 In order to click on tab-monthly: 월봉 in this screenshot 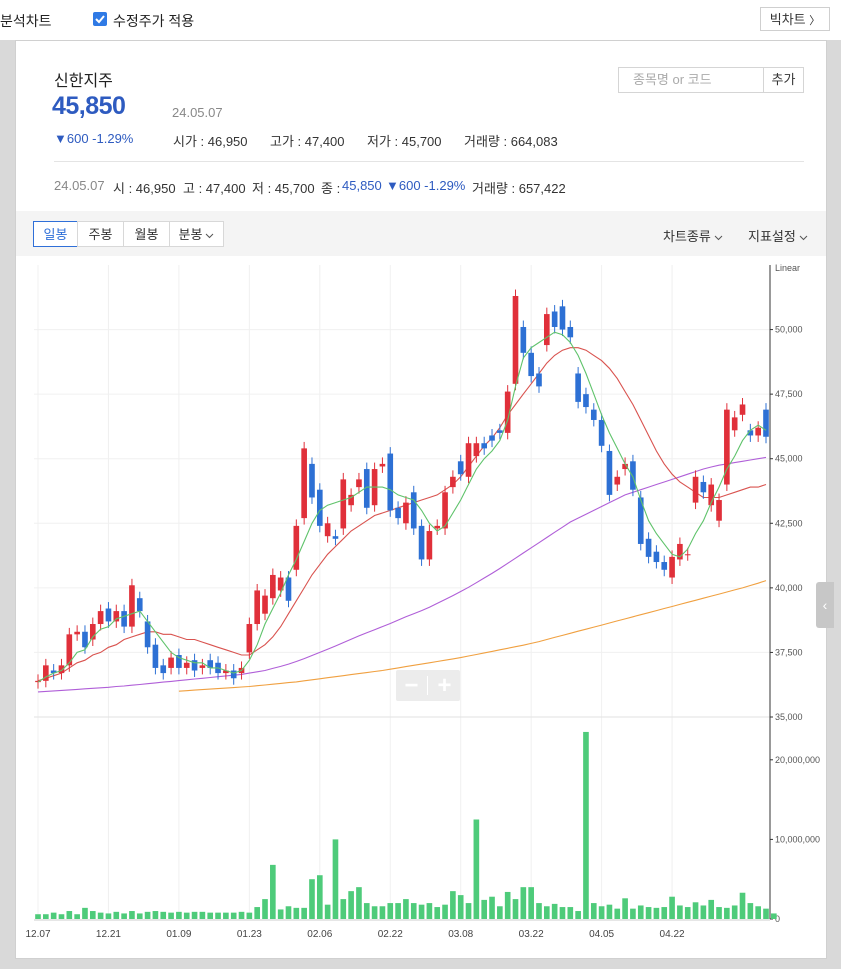, I will do `click(146, 234)`.